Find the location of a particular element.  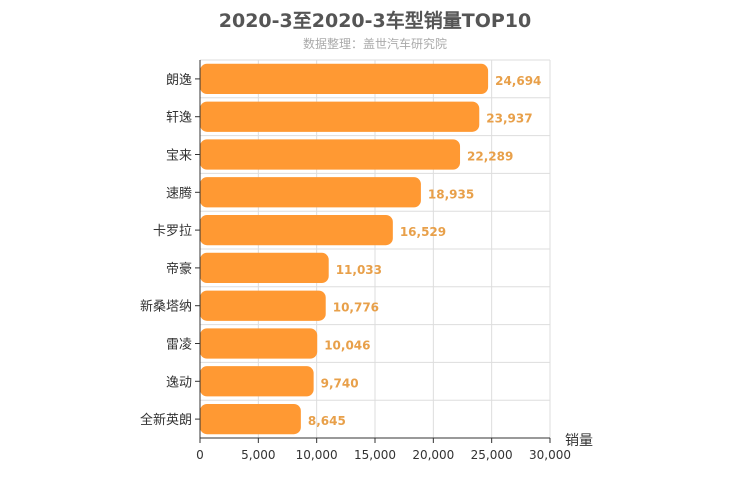

bar-宝来 is located at coordinates (330, 154).